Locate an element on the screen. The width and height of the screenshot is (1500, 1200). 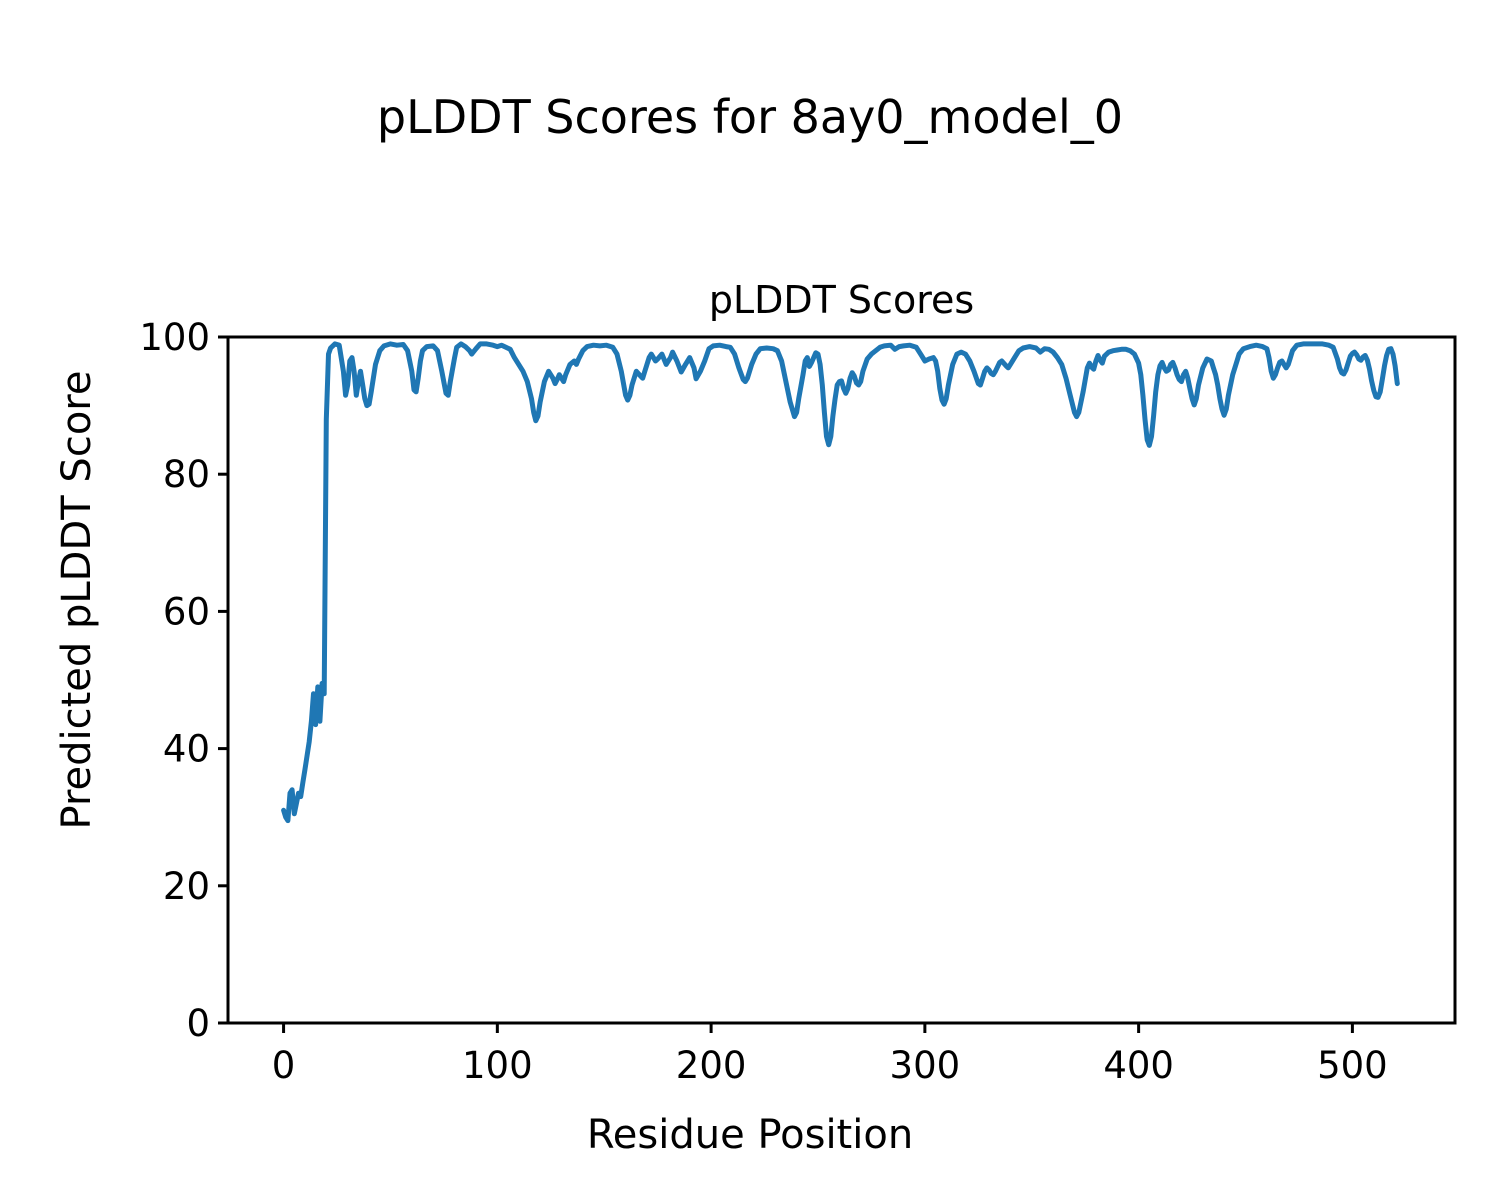
y-tick-label: 40 is located at coordinates (186, 749).